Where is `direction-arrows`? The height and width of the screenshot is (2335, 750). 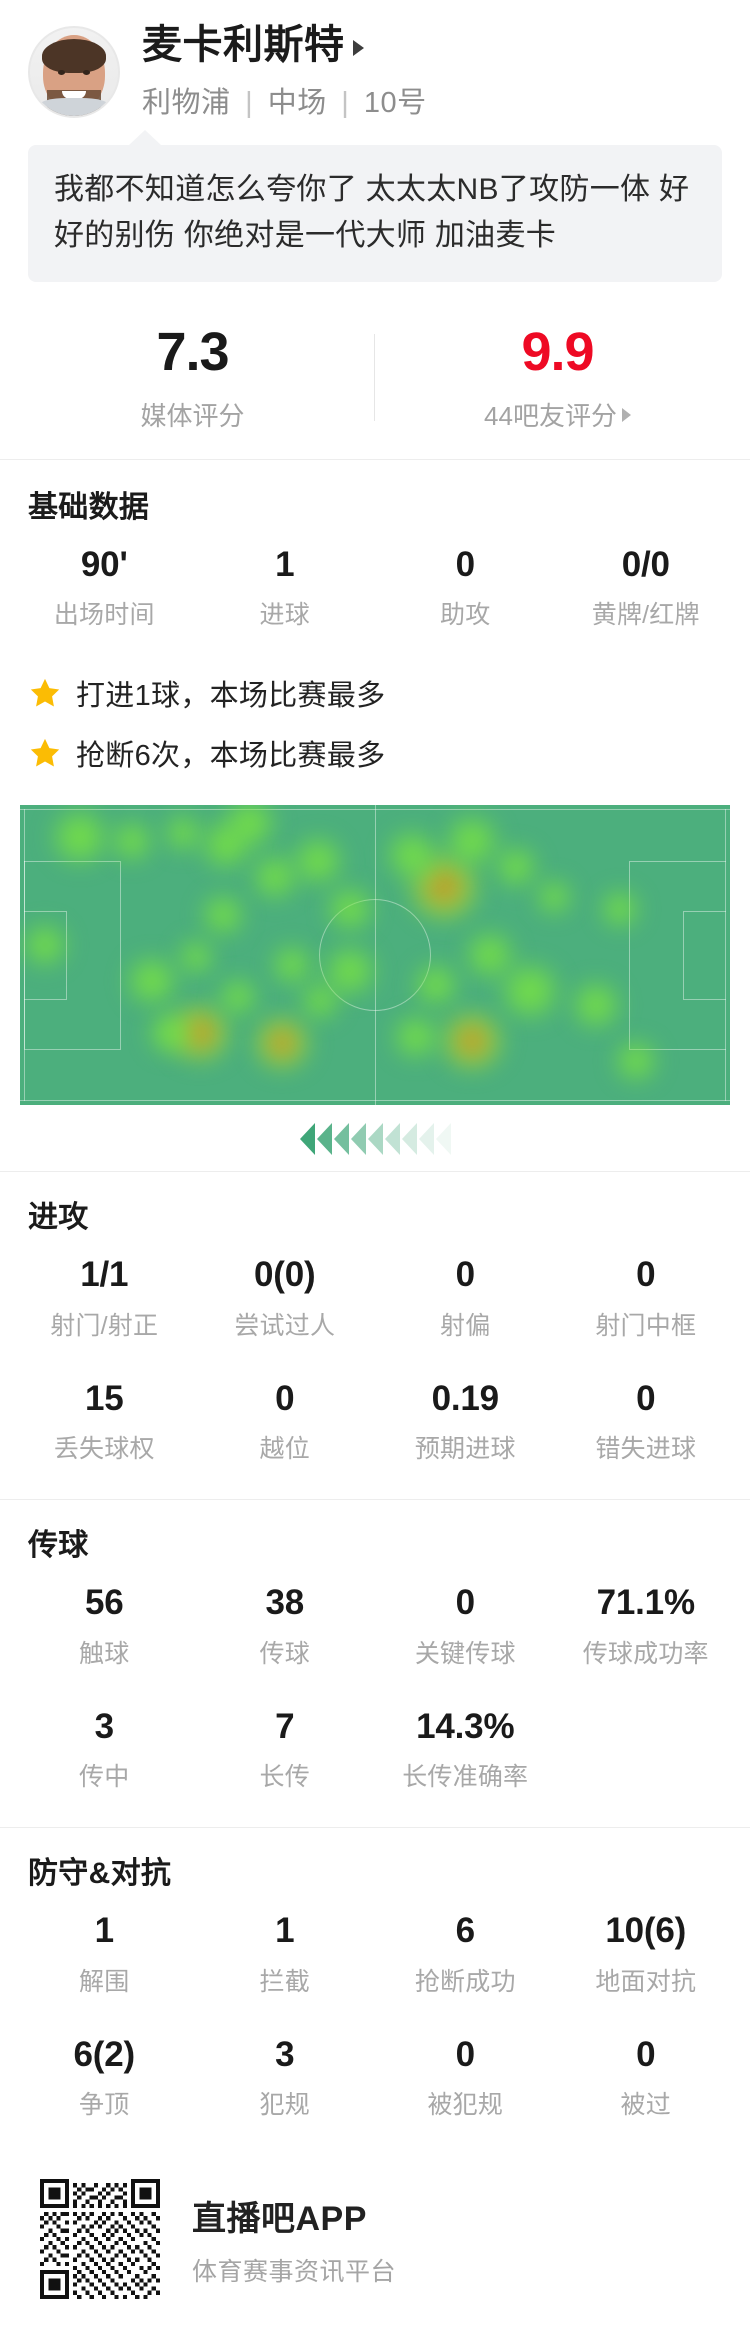 direction-arrows is located at coordinates (375, 1130).